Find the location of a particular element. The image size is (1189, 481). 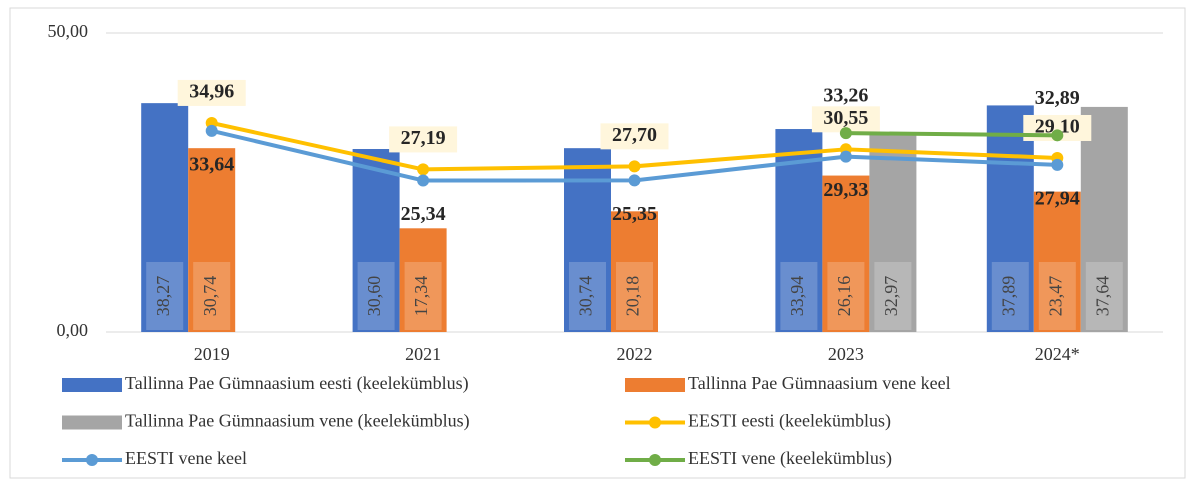

line-value-label: 25,35 is located at coordinates (634, 214).